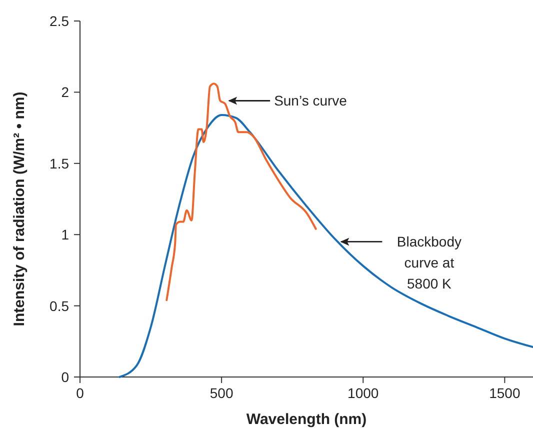 This screenshot has height=435, width=533. Describe the element at coordinates (429, 263) in the screenshot. I see `annotation: Blackbody curve at 5800 K` at that location.